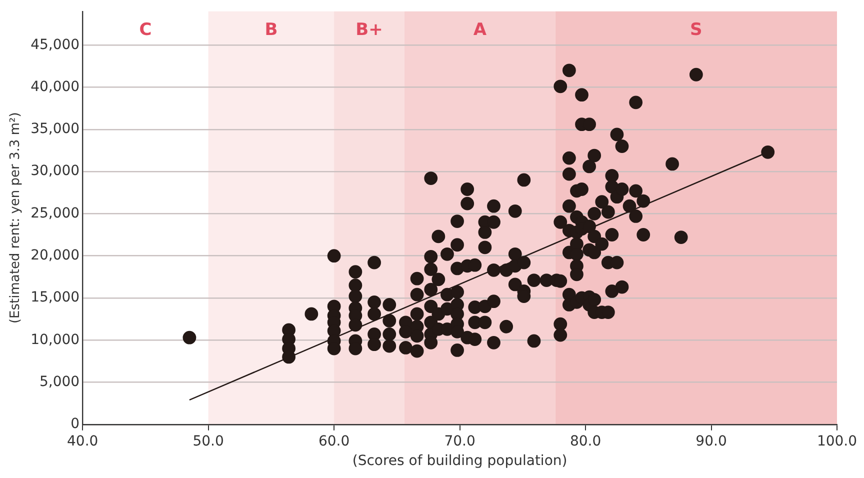 The width and height of the screenshot is (864, 478). What do you see at coordinates (55, 340) in the screenshot?
I see `y-tick-label: 10,000` at bounding box center [55, 340].